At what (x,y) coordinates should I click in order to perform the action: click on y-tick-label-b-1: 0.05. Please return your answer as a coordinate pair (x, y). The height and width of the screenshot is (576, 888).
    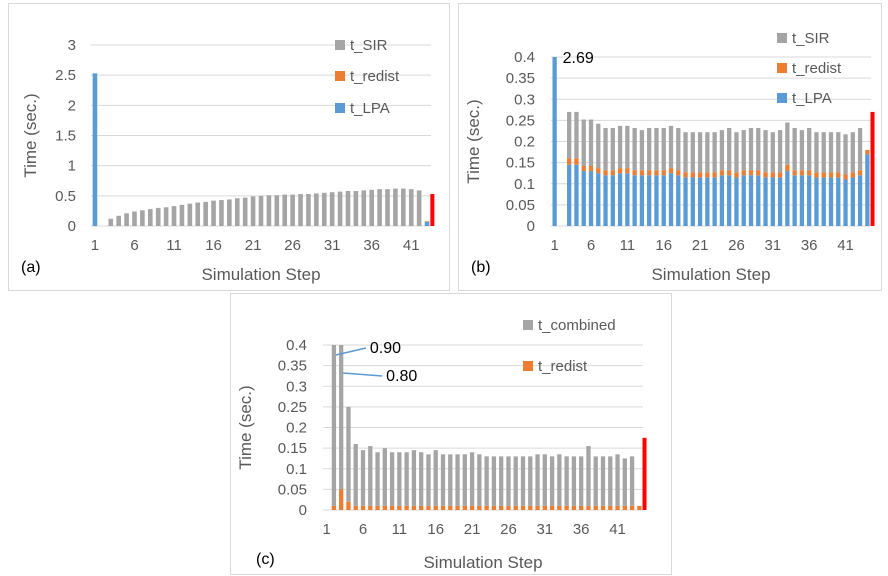
    Looking at the image, I should click on (520, 205).